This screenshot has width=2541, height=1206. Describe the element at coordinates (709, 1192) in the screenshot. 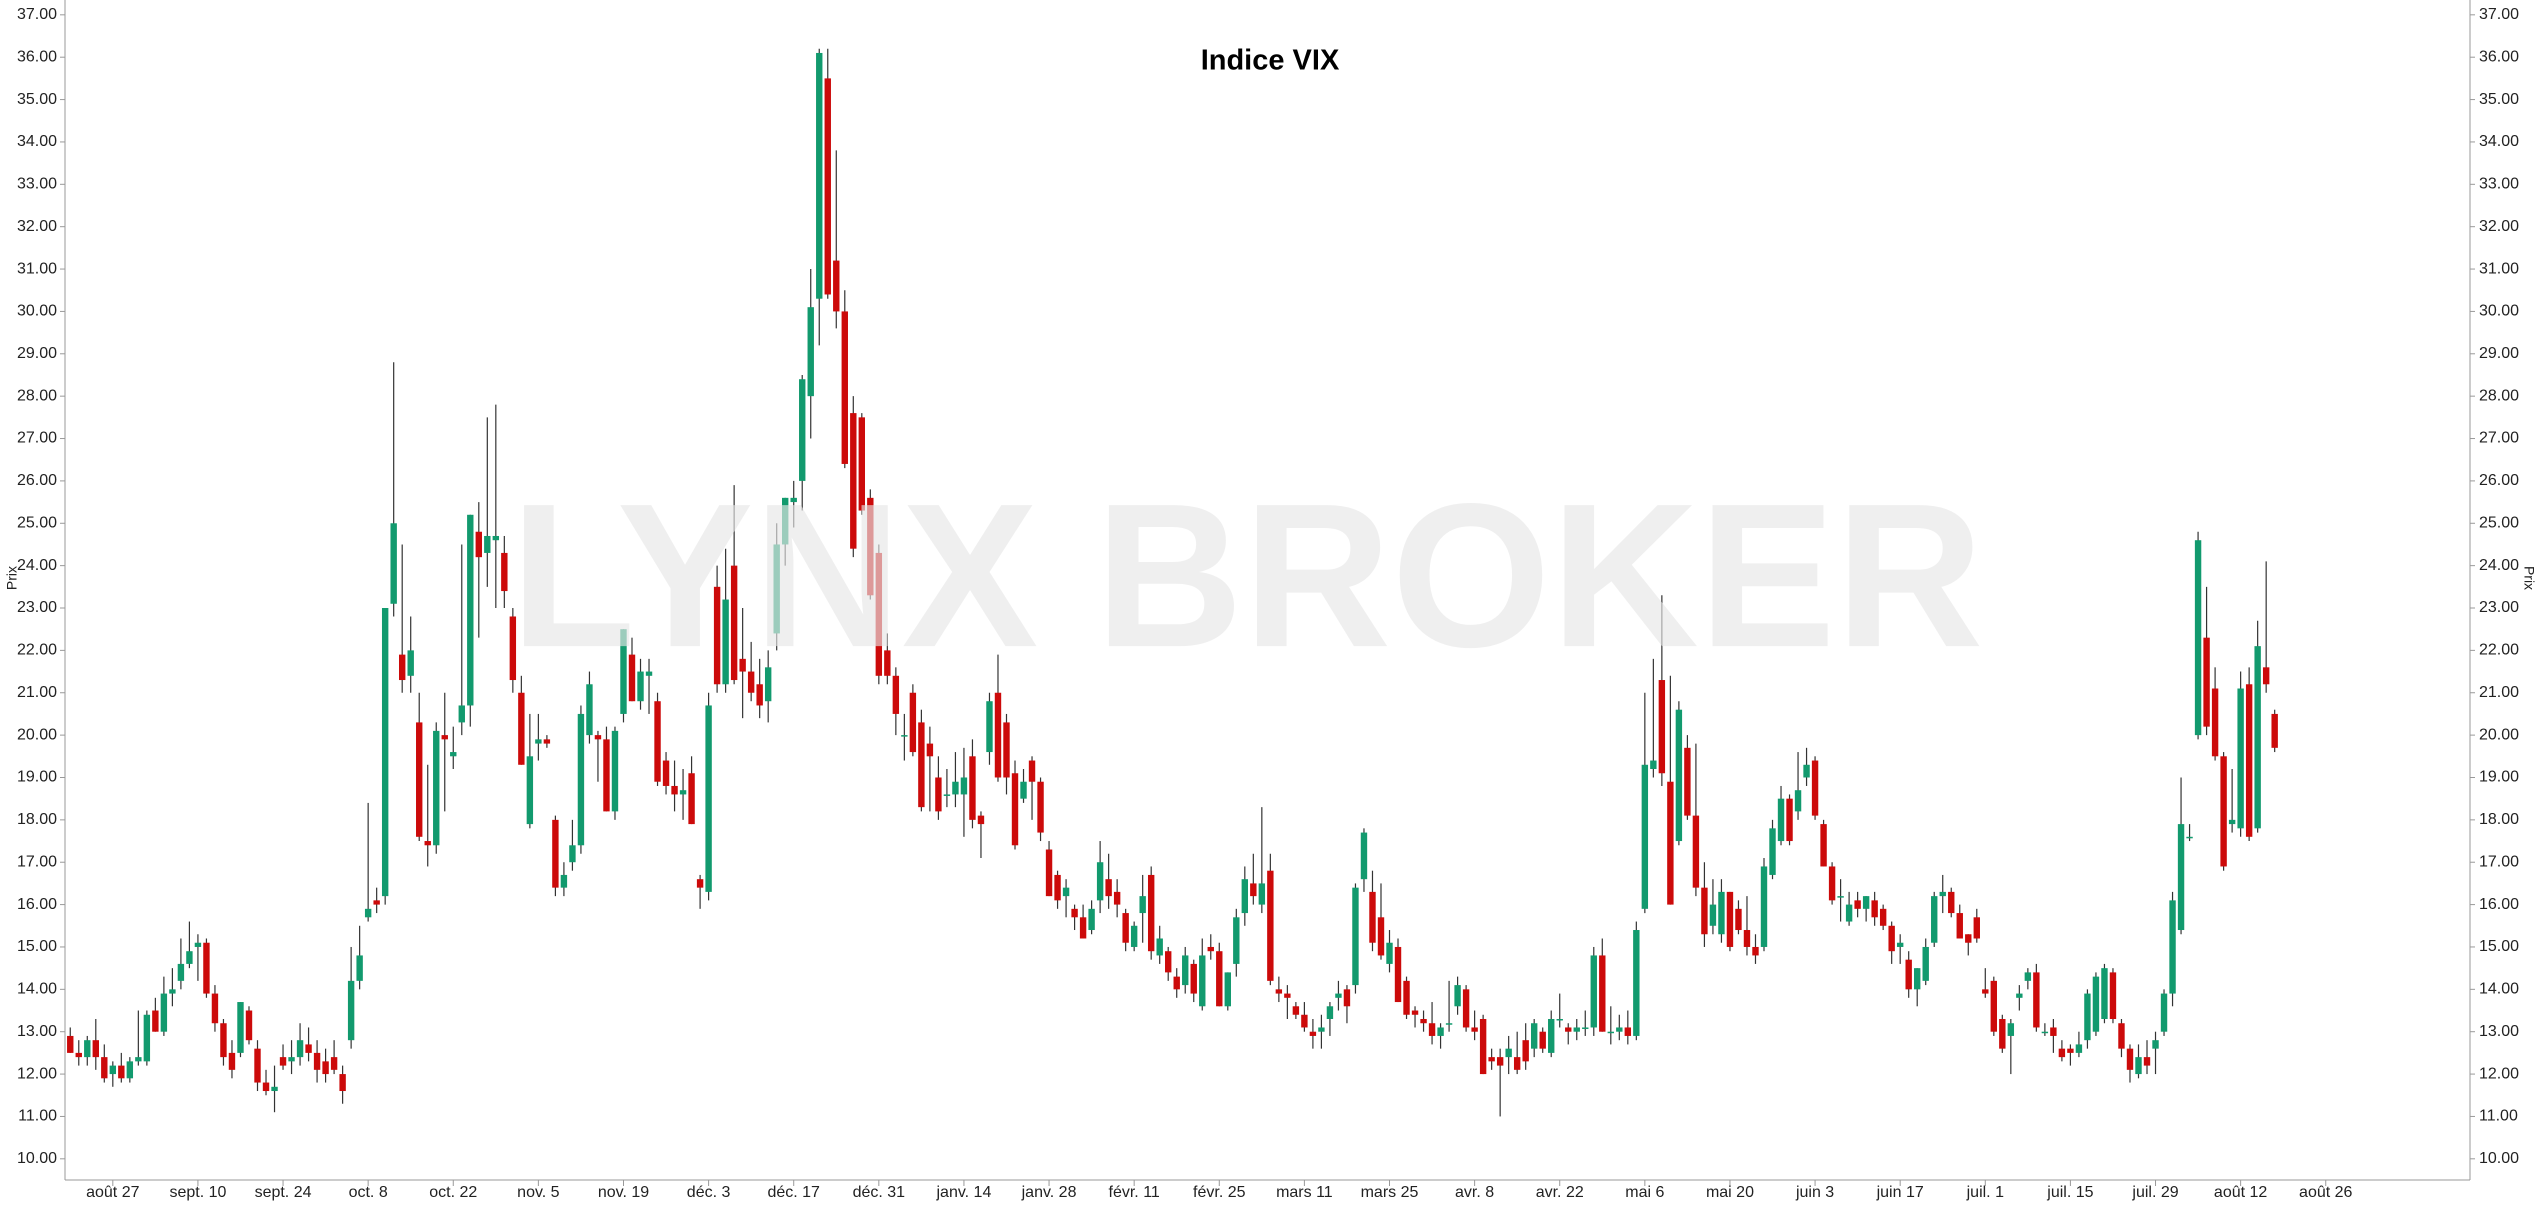

I see `x-tick-label: déc. 3` at that location.